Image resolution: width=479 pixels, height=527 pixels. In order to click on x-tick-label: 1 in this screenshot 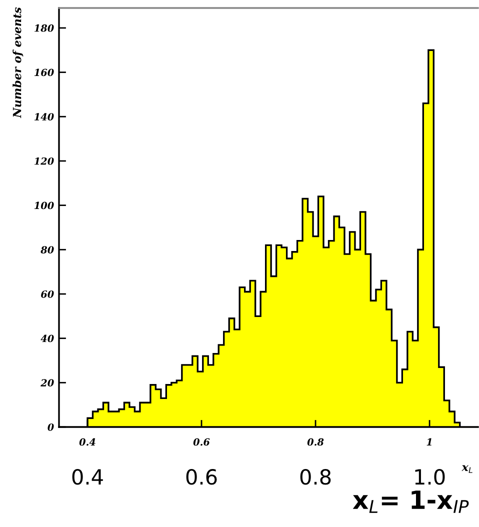, I will do `click(429, 442)`.